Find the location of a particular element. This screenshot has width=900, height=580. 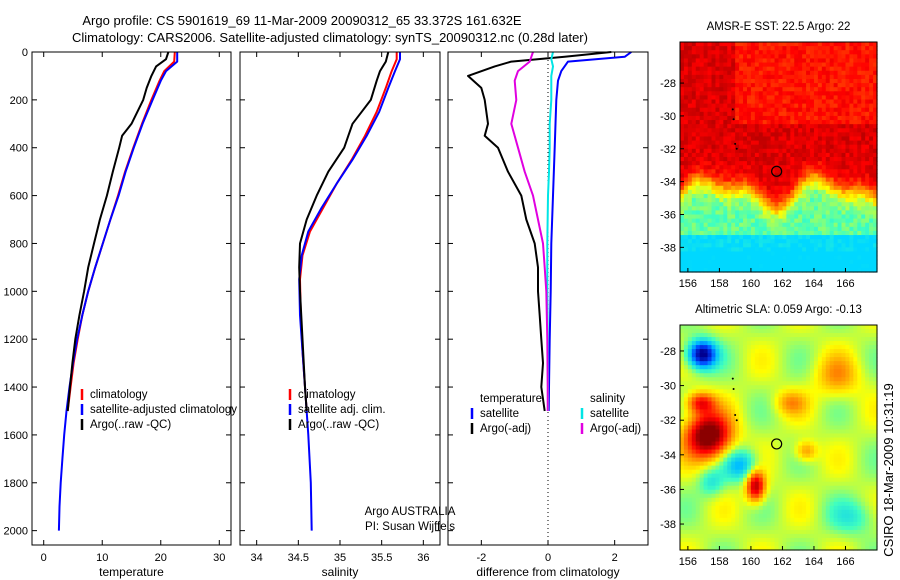

salinity-xtick-label-4: 36 is located at coordinates (423, 558).